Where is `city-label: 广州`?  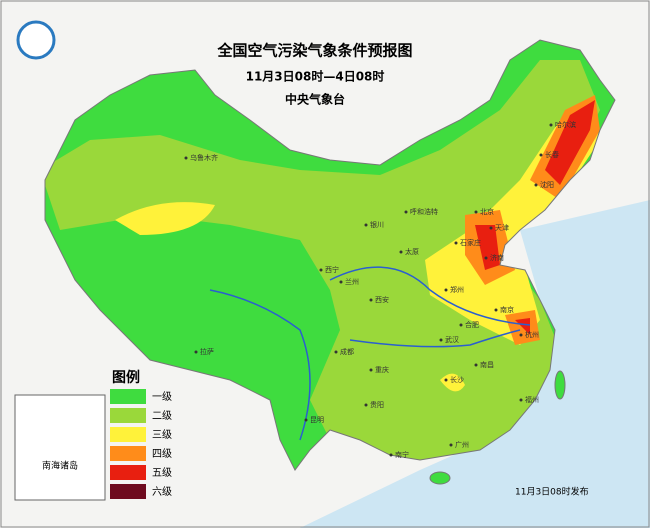 city-label: 广州 is located at coordinates (462, 444).